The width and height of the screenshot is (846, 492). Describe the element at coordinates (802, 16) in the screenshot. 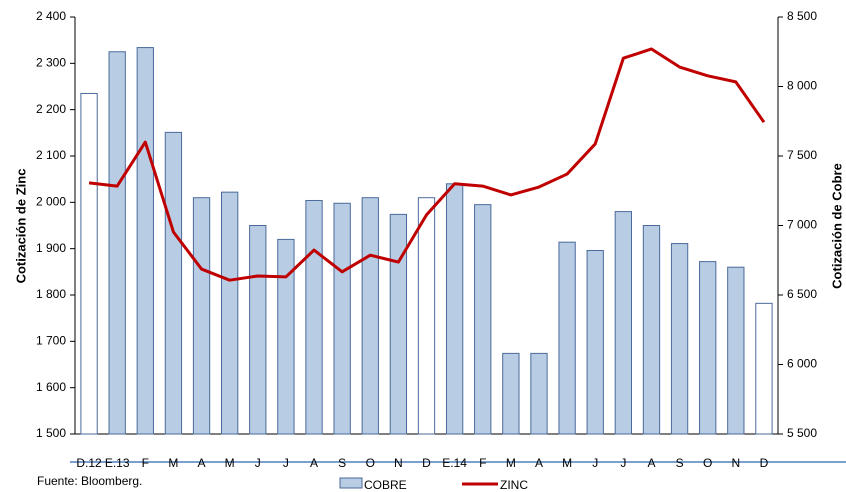

I see `y2-tick-label: 8 500` at that location.